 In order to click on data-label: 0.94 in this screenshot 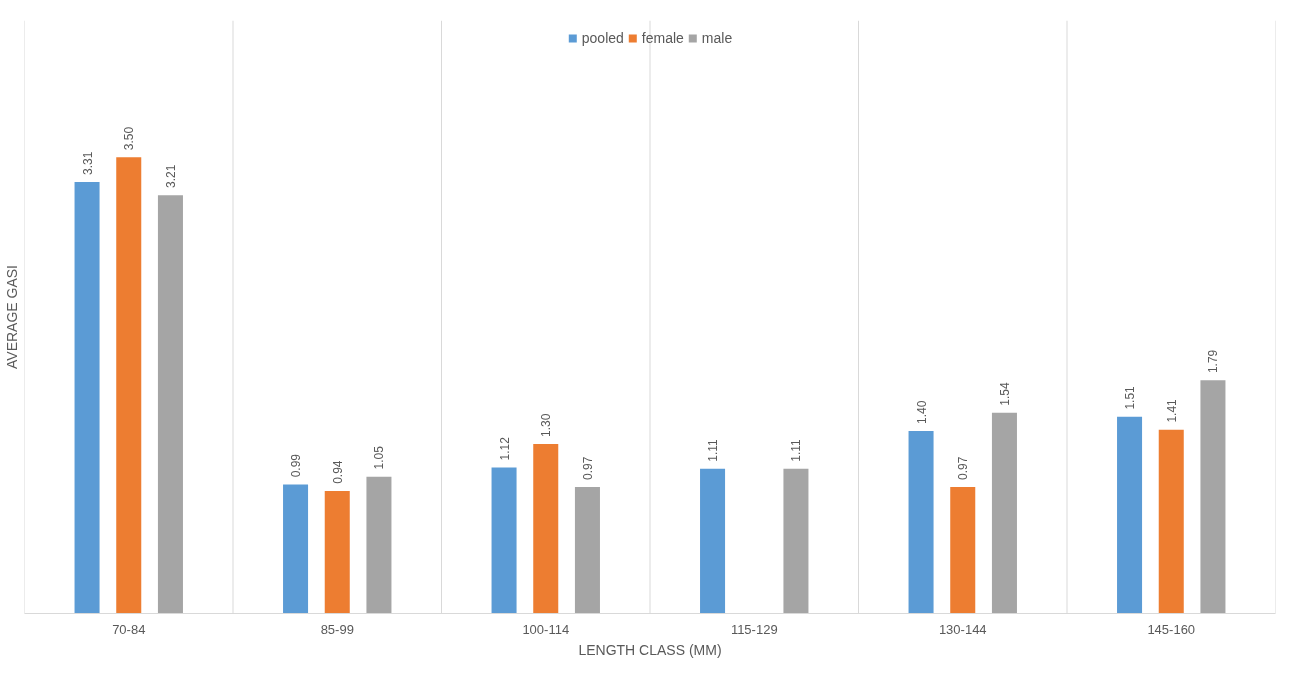, I will do `click(337, 472)`.